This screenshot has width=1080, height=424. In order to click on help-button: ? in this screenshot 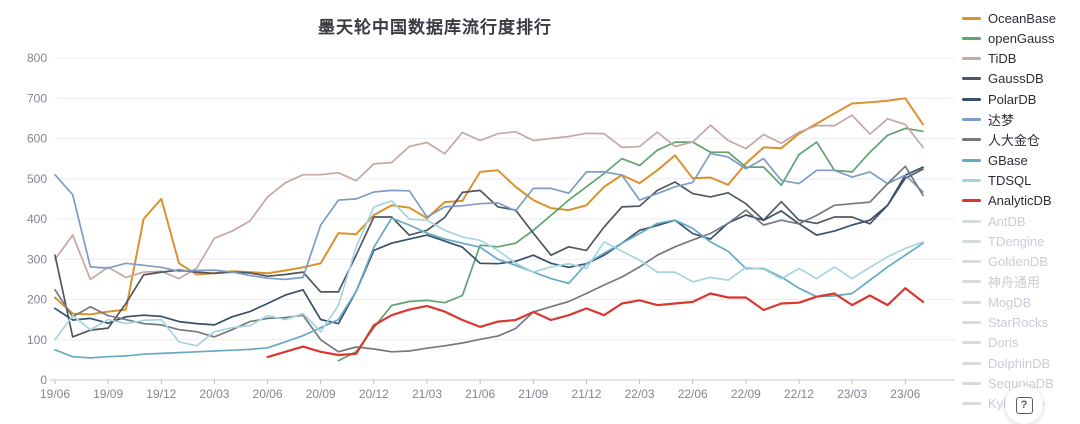, I will do `click(1024, 405)`.